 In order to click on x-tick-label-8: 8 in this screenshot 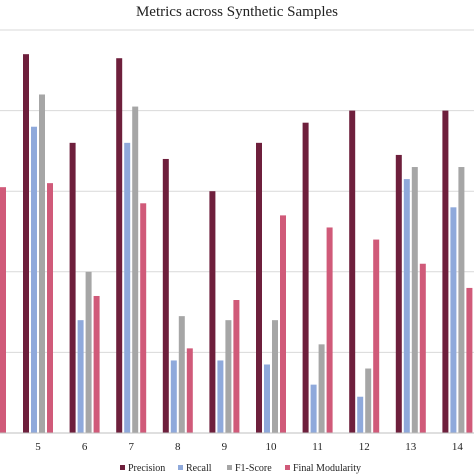, I will do `click(178, 447)`.